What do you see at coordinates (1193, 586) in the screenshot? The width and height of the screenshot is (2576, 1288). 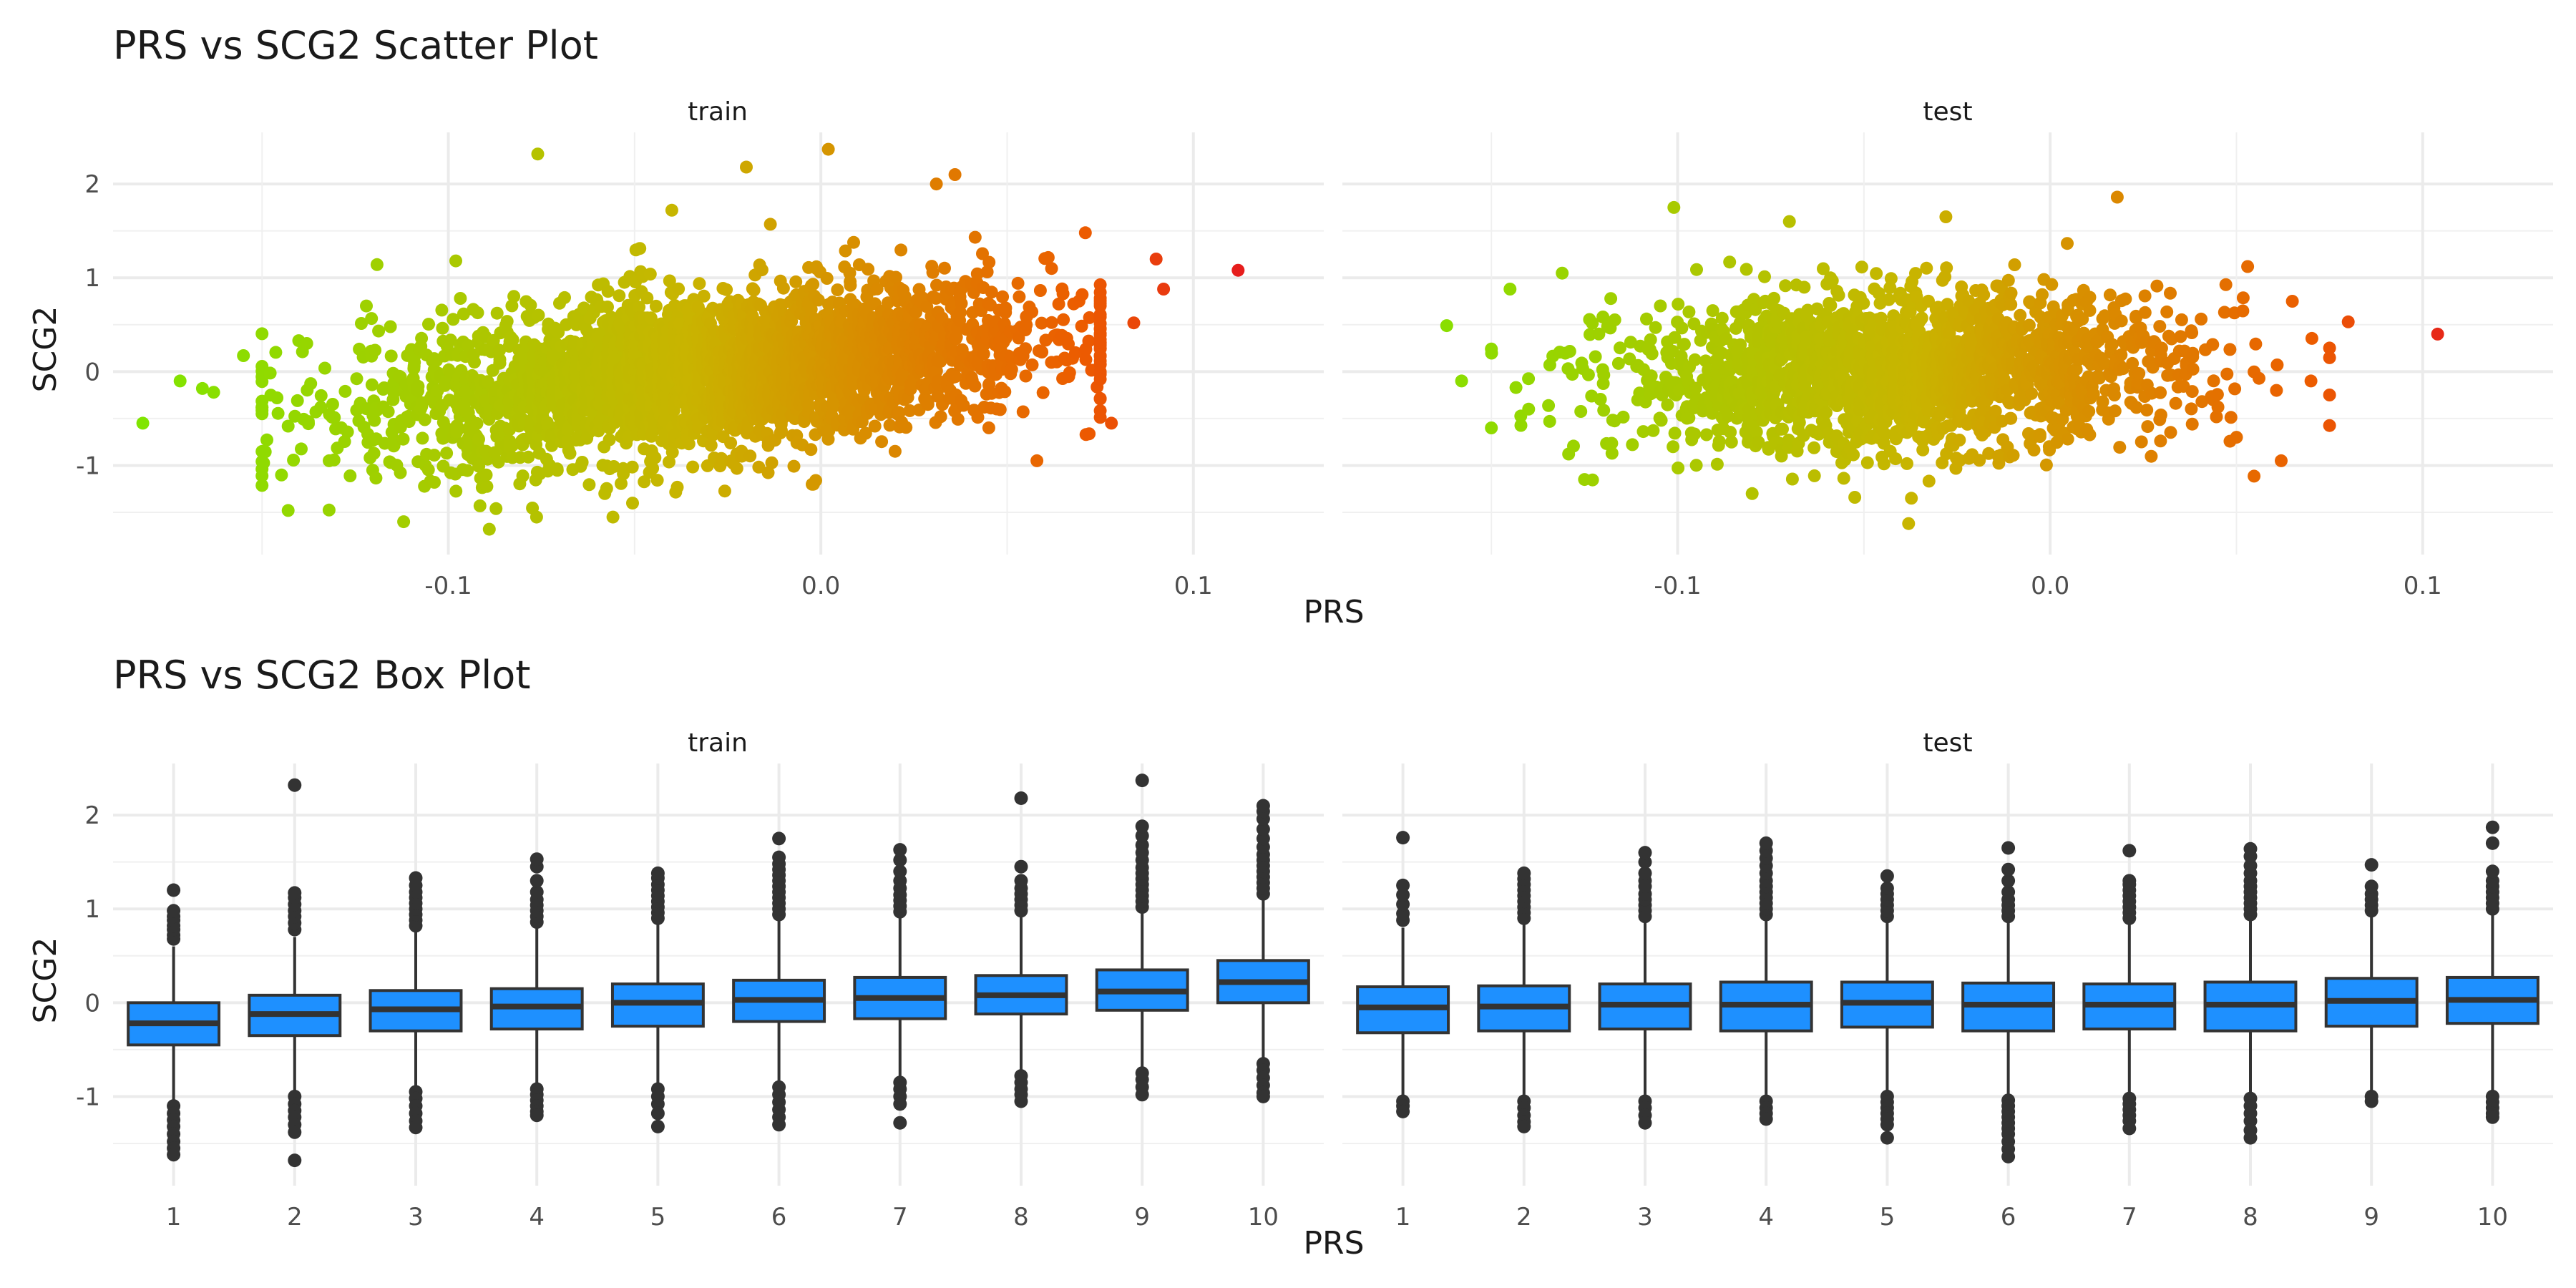 I see `x-tick-label: 0.1` at bounding box center [1193, 586].